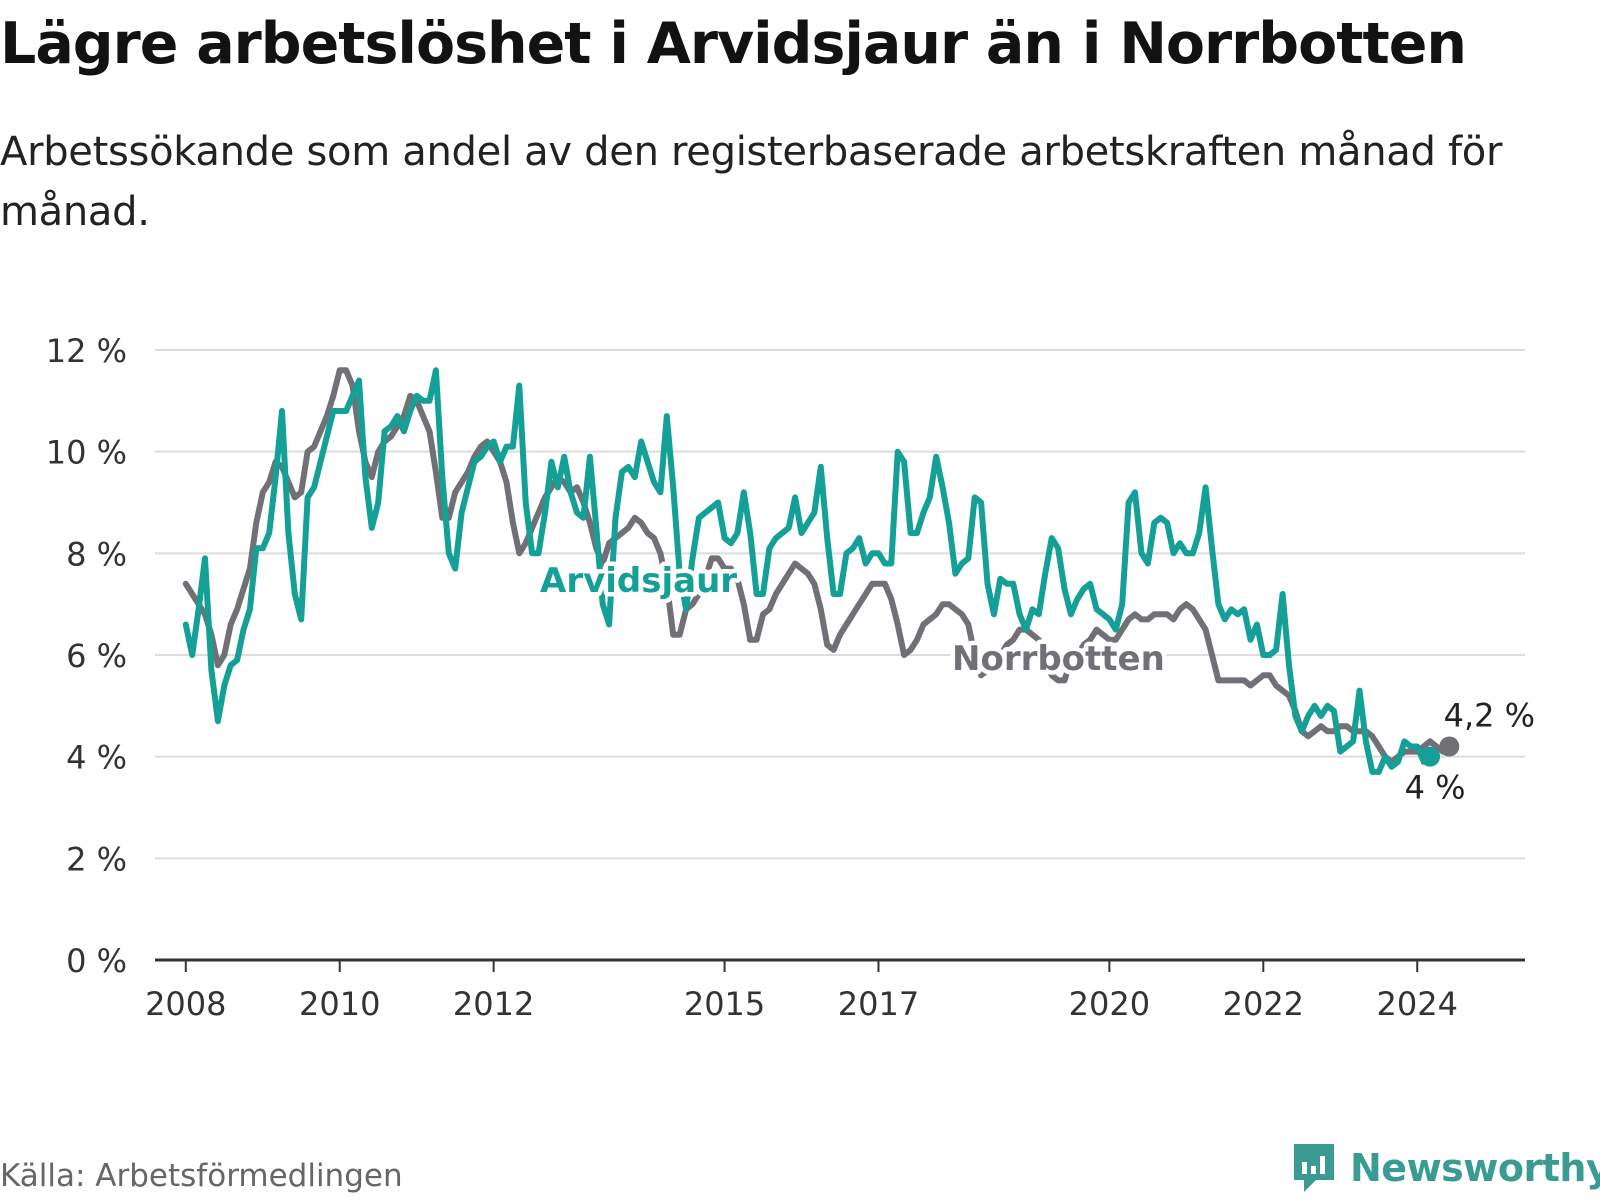 This screenshot has height=1200, width=1600. I want to click on y-tick-label: 6 %, so click(96, 656).